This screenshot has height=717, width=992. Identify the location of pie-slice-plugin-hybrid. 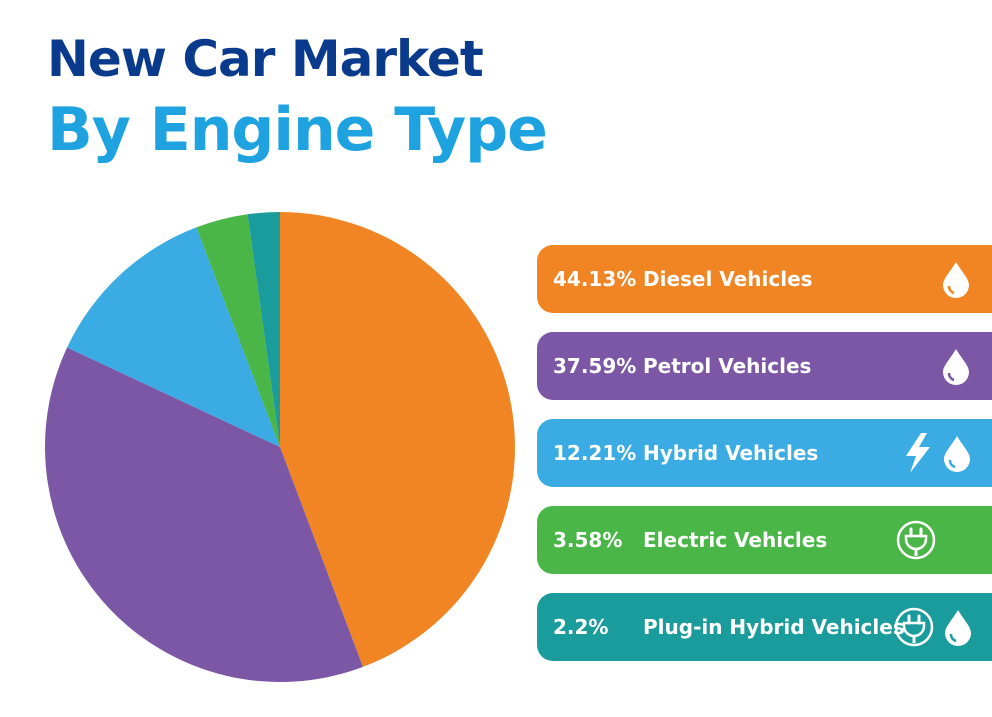
(263, 329).